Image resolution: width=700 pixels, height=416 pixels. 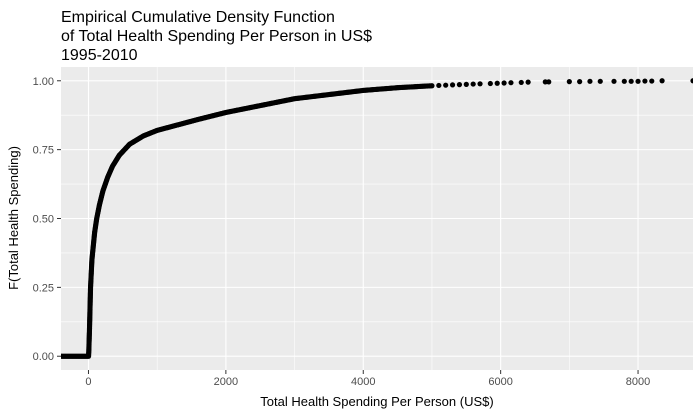 I want to click on x-tick-label: 8000, so click(x=638, y=382).